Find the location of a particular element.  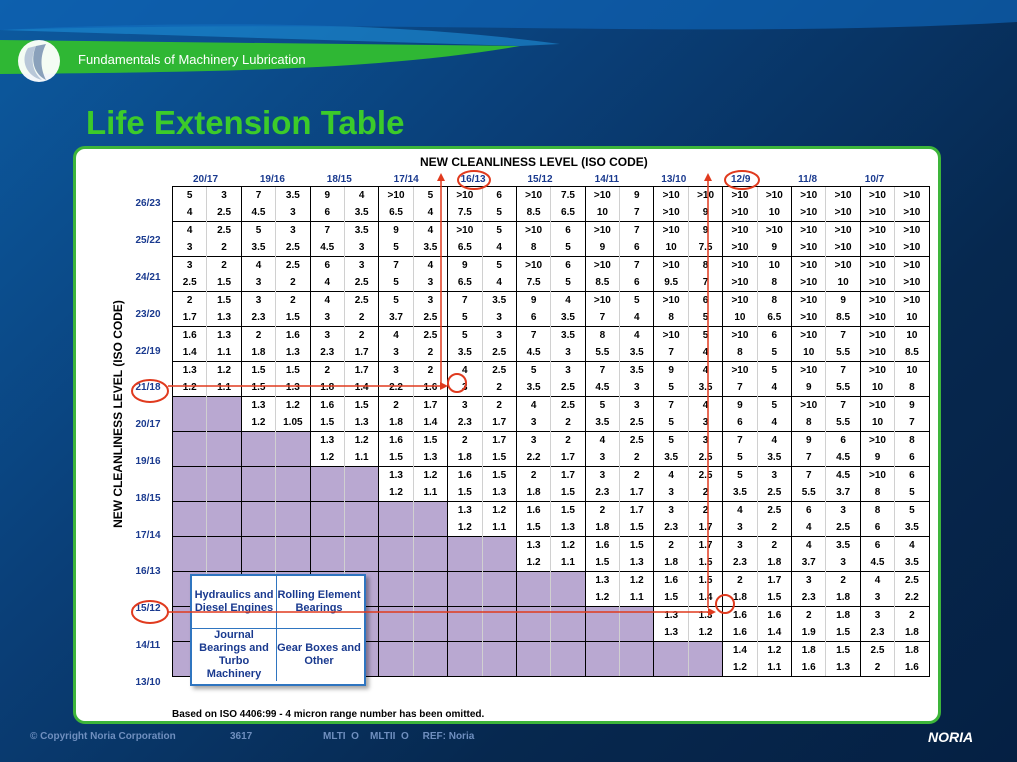

row-header: 16/13 is located at coordinates (148, 572).